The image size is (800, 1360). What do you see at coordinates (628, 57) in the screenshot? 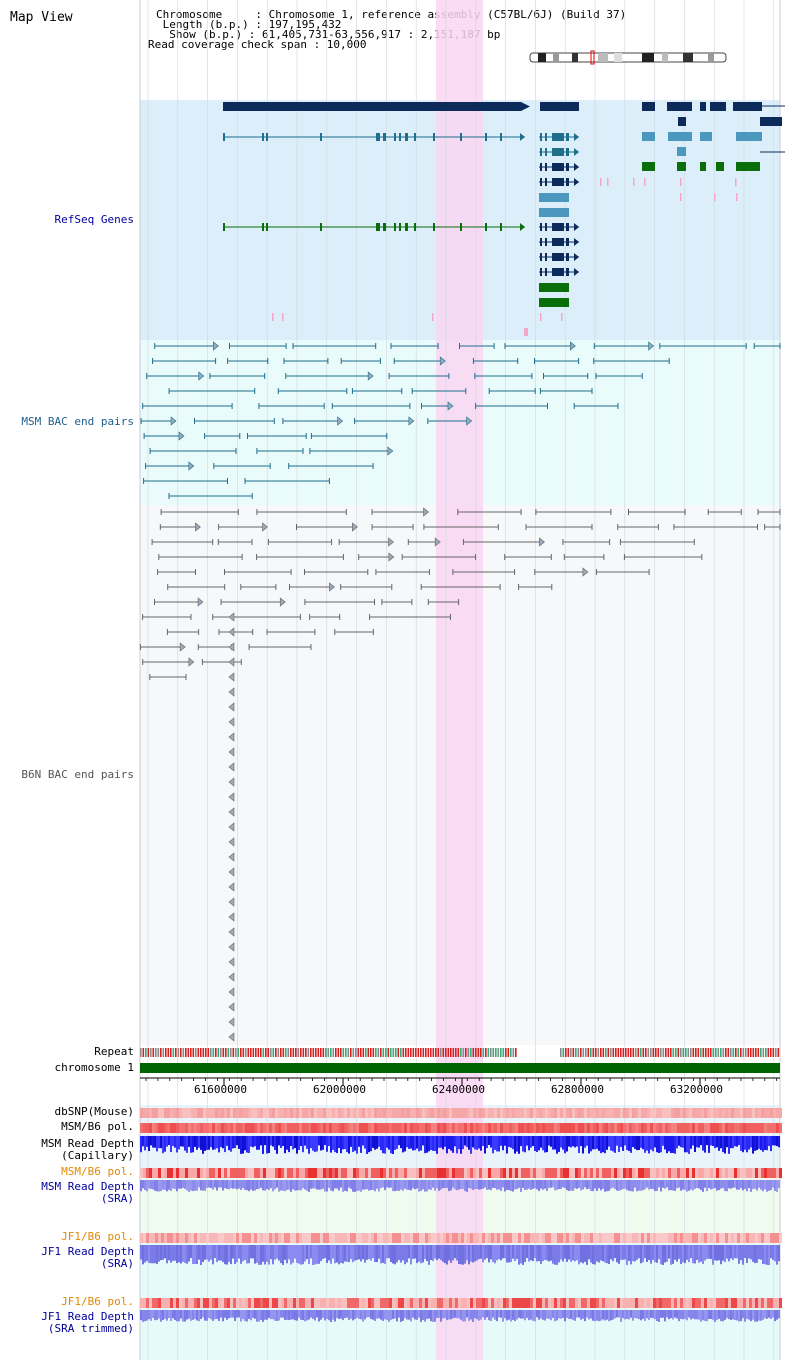
I see `chromosome-ideogram` at bounding box center [628, 57].